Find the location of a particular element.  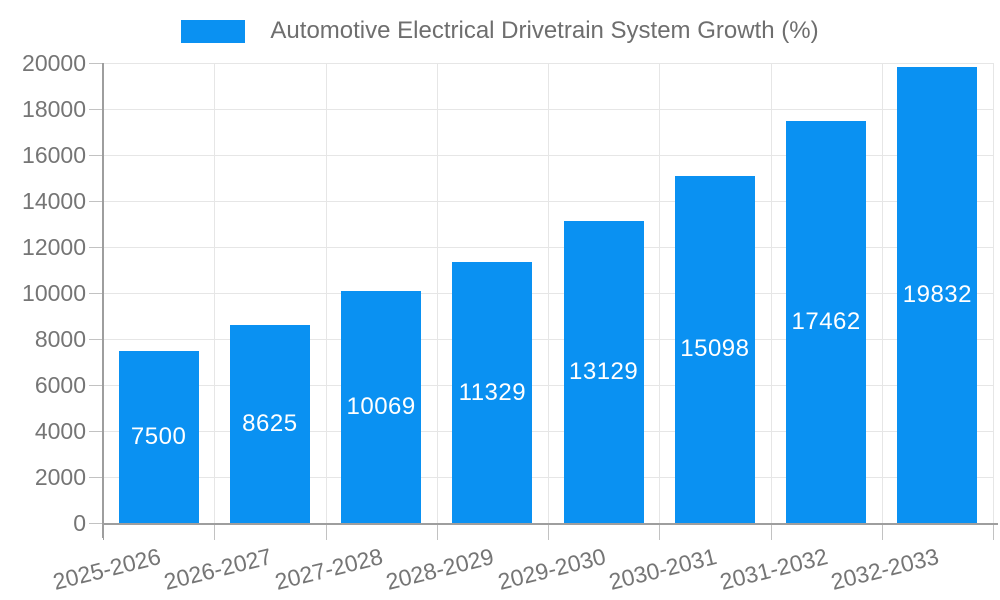

y-tick-label: 16000 is located at coordinates (54, 155).